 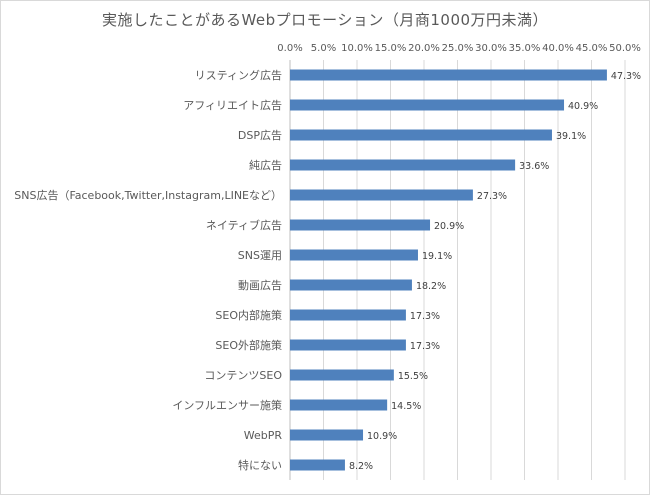 What do you see at coordinates (227, 405) in the screenshot?
I see `category-label: インフルエンサー施策` at bounding box center [227, 405].